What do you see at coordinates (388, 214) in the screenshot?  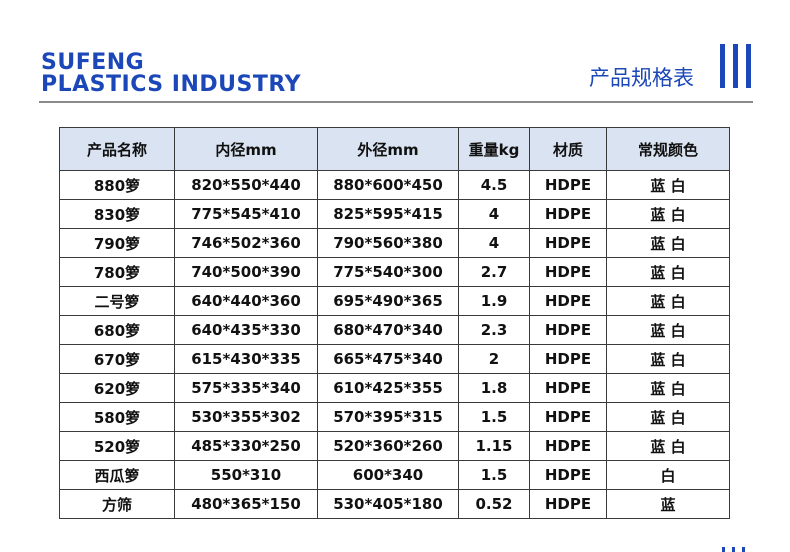 I see `outer-size-cell: 825*595*415` at bounding box center [388, 214].